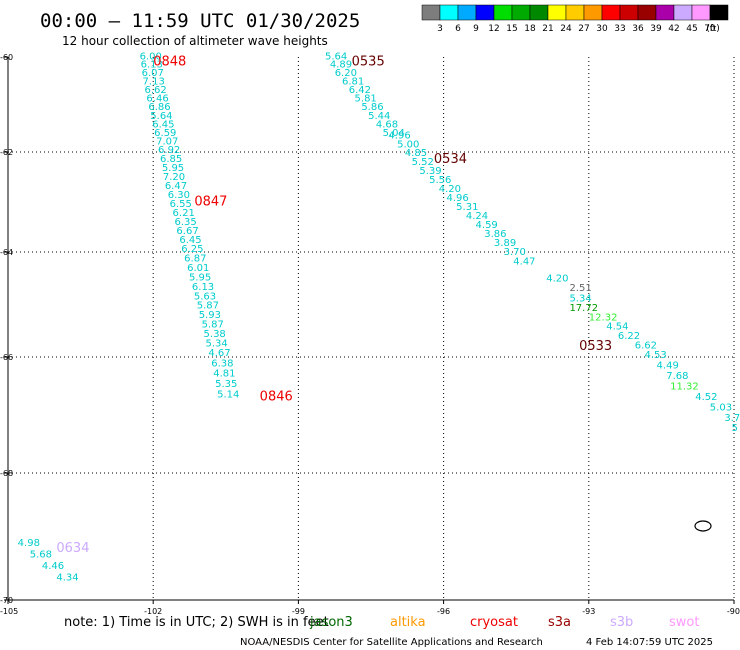  What do you see at coordinates (580, 298) in the screenshot?
I see `wave-height-value: 5.34` at bounding box center [580, 298].